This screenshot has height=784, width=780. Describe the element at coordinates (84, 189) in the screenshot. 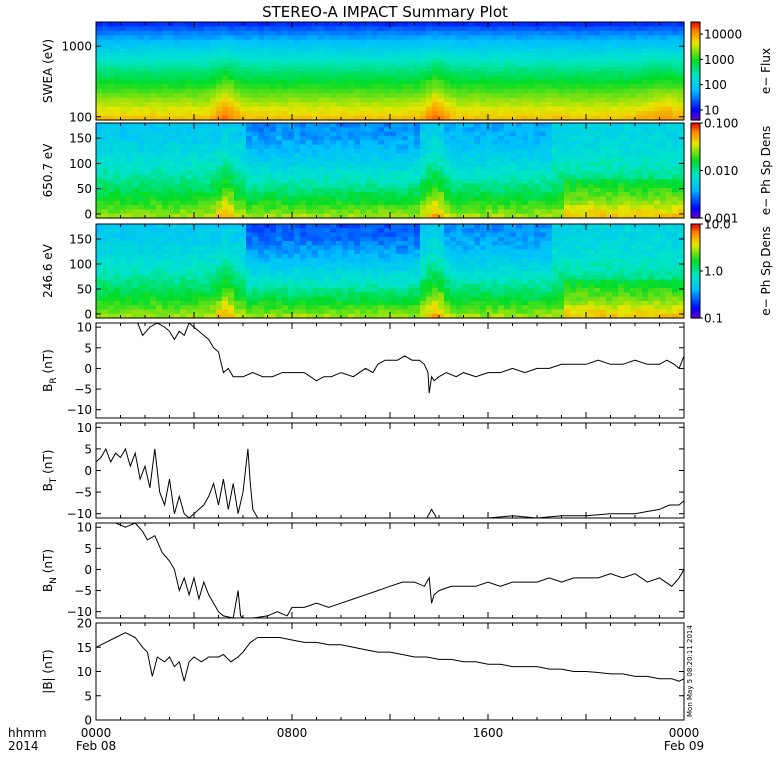

I see `pad650-ytick-label: 50` at that location.